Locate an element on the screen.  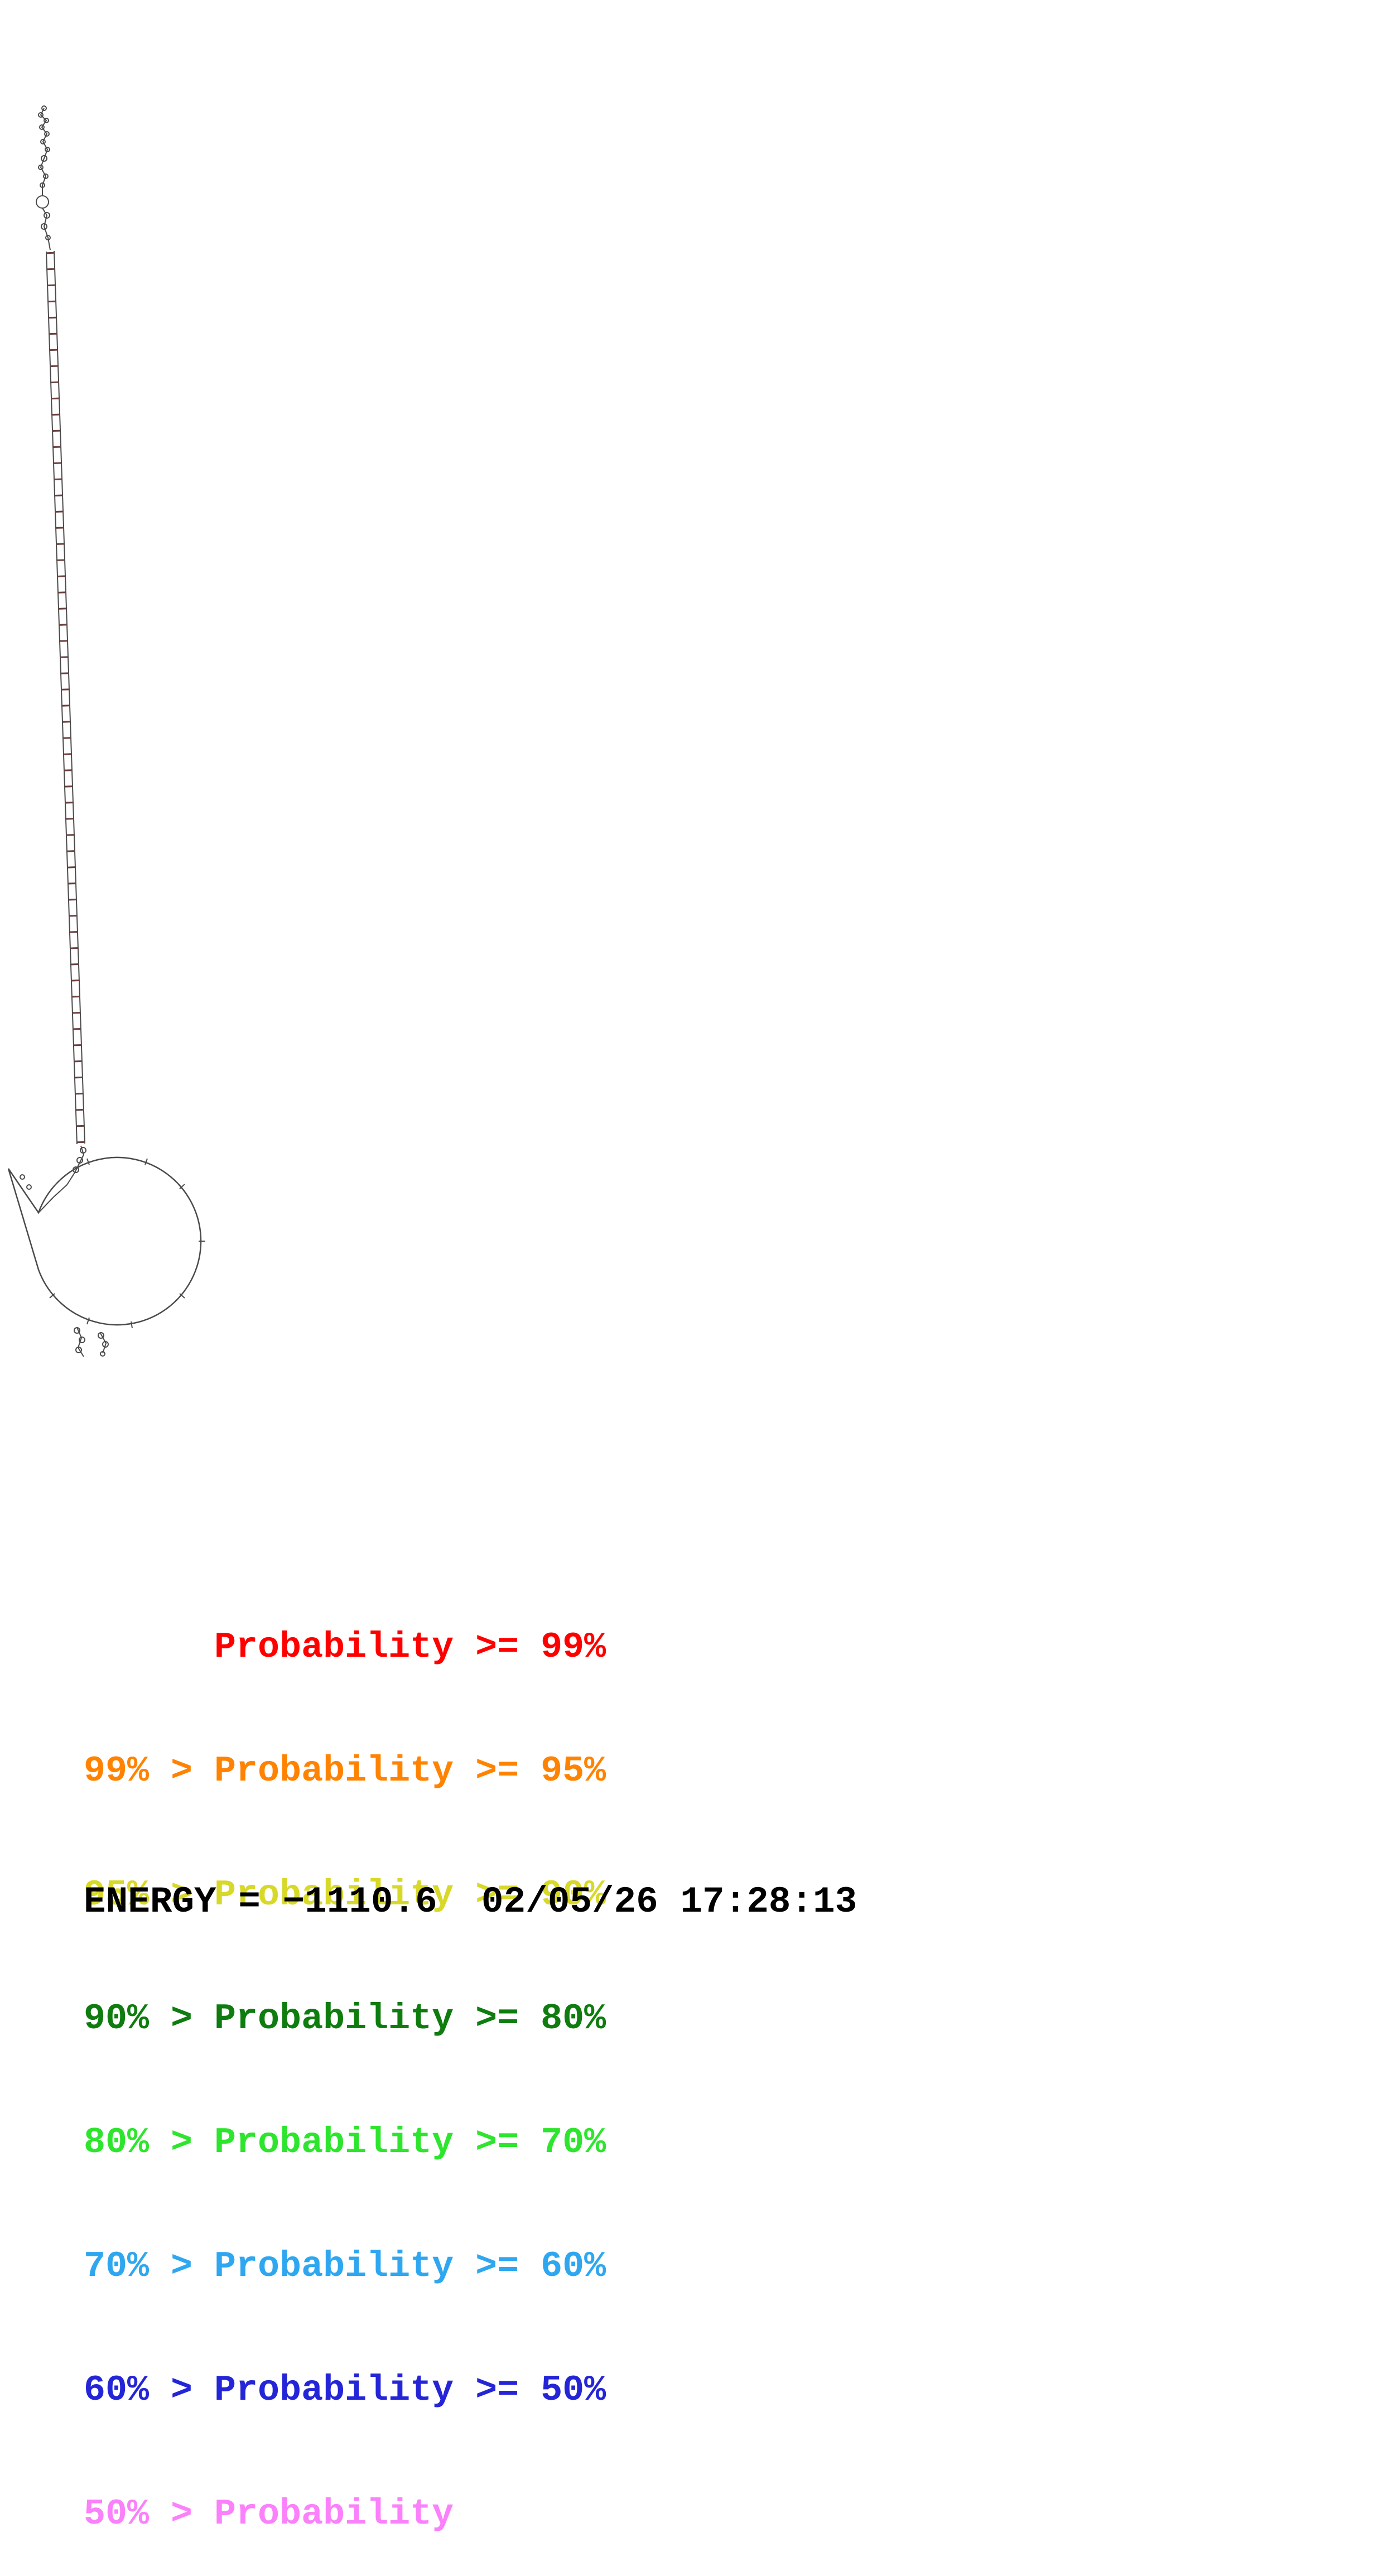
stem-helix is located at coordinates (65, 697).